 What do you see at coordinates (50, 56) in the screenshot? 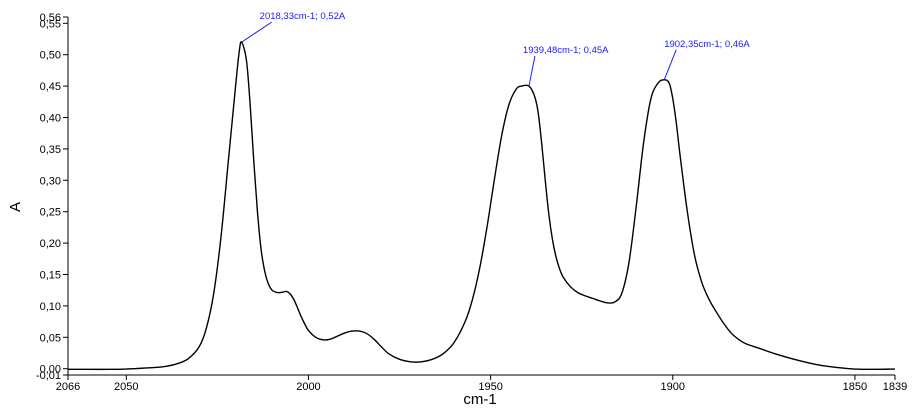
I see `y-tick-label: 0,50` at bounding box center [50, 56].